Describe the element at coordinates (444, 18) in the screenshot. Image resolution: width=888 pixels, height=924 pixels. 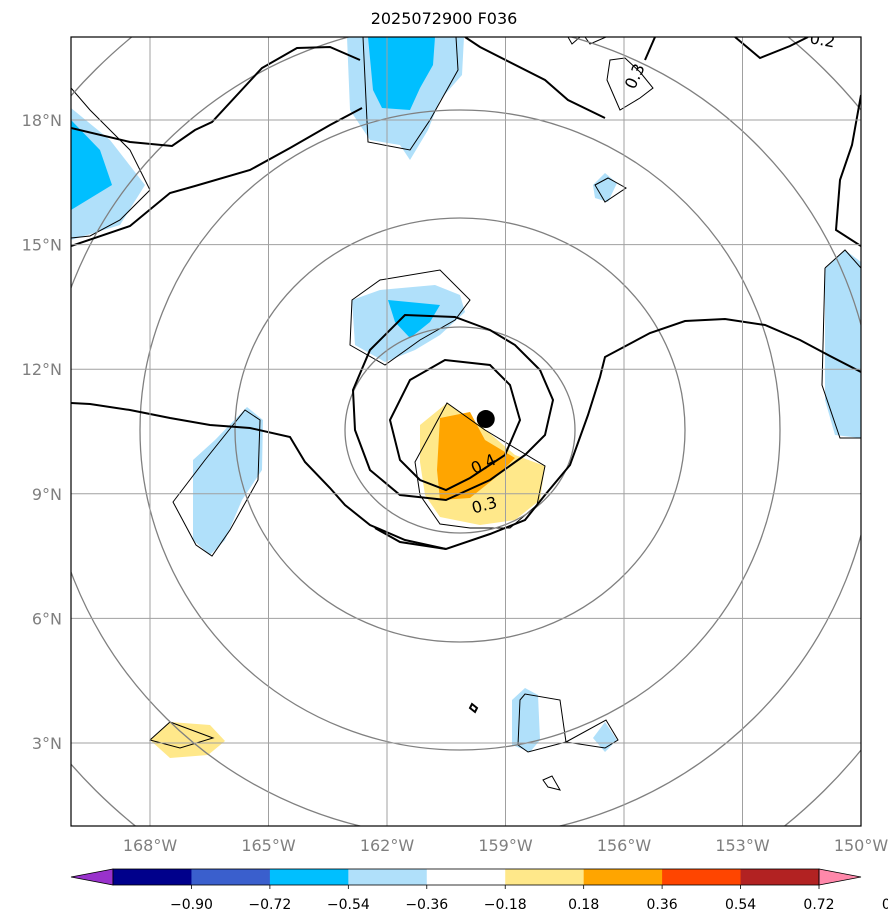
I see `map-title: 2025072900 F036` at that location.